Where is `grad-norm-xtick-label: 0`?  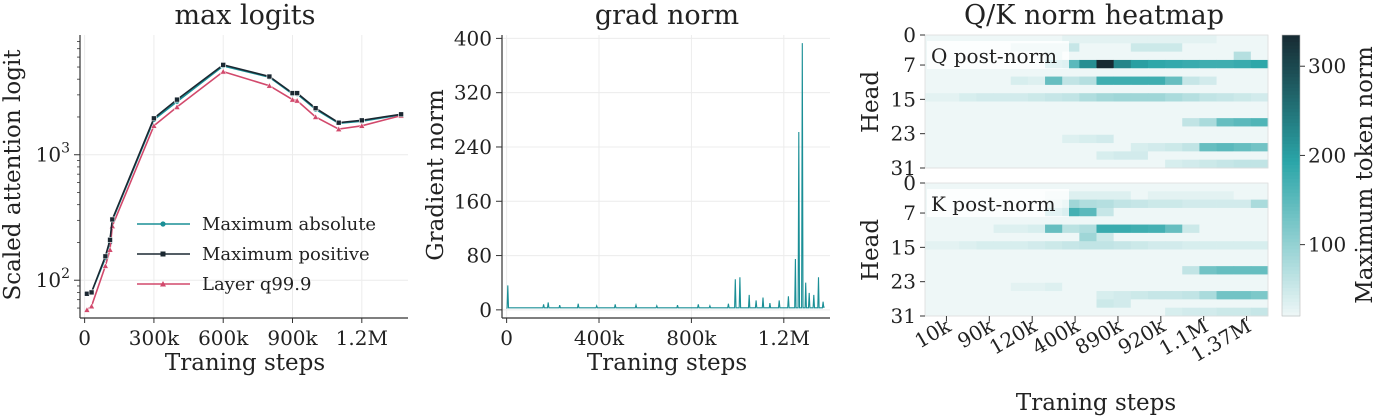
grad-norm-xtick-label: 0 is located at coordinates (506, 338).